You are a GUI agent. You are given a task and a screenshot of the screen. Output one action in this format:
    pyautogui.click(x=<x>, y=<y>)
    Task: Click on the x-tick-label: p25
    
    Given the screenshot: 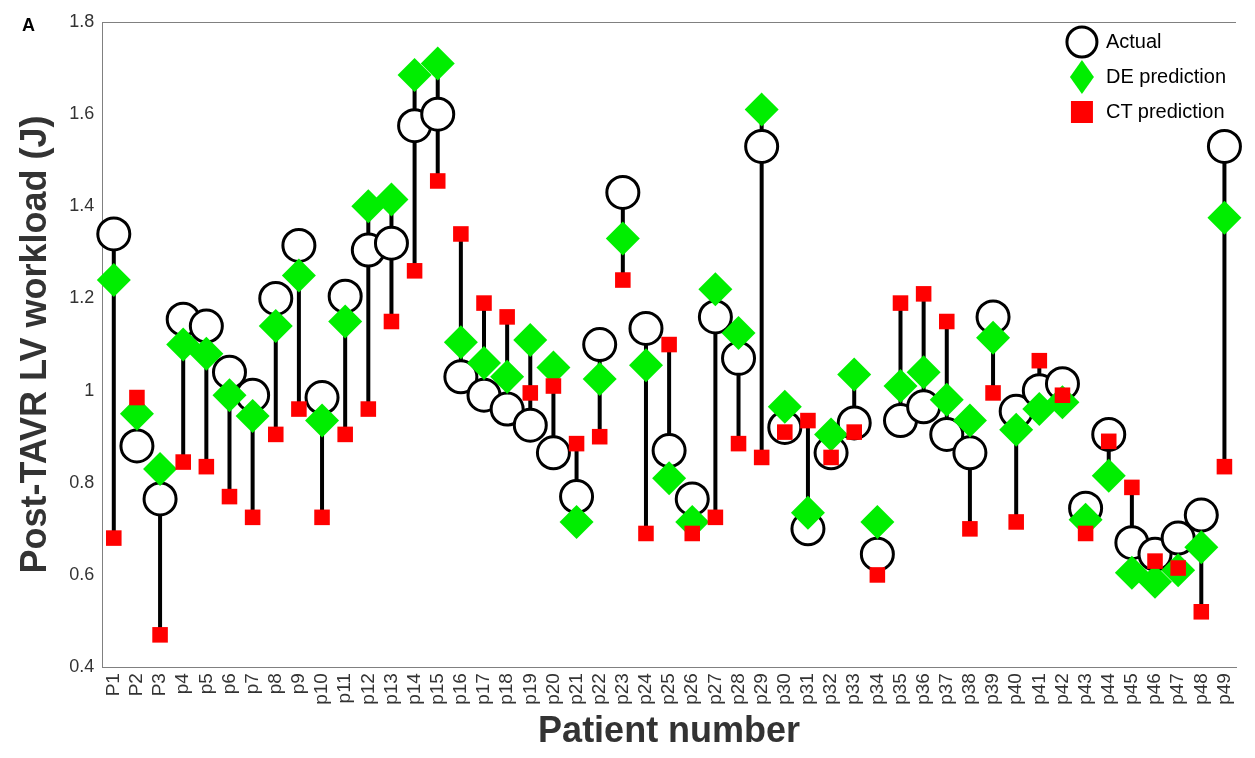 What is the action you would take?
    pyautogui.click(x=668, y=689)
    